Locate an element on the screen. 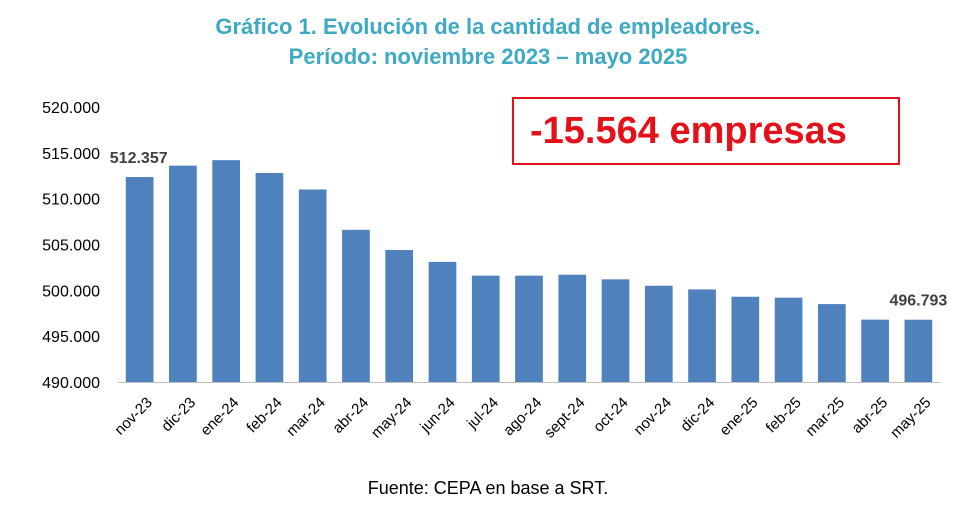  x-tick-label: abr-24 is located at coordinates (350, 415).